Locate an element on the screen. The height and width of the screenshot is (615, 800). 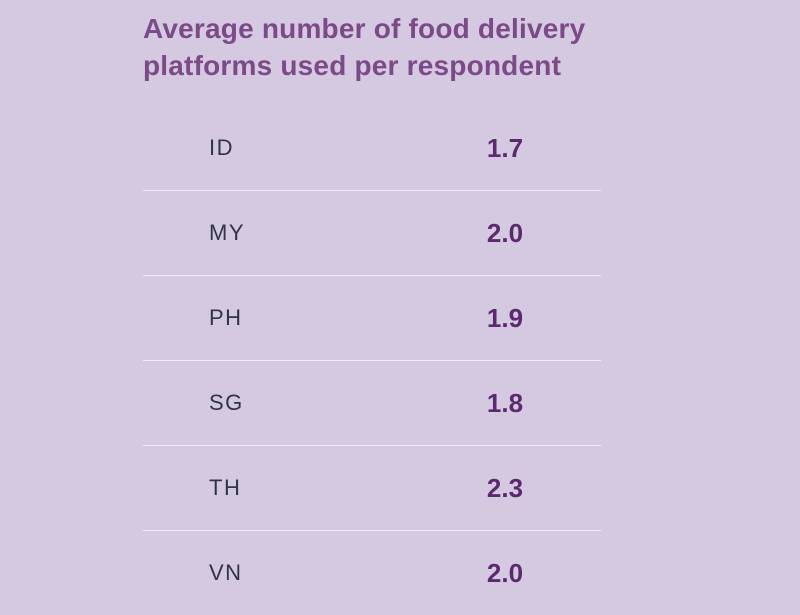
table-row: MY 2.0 is located at coordinates (372, 233).